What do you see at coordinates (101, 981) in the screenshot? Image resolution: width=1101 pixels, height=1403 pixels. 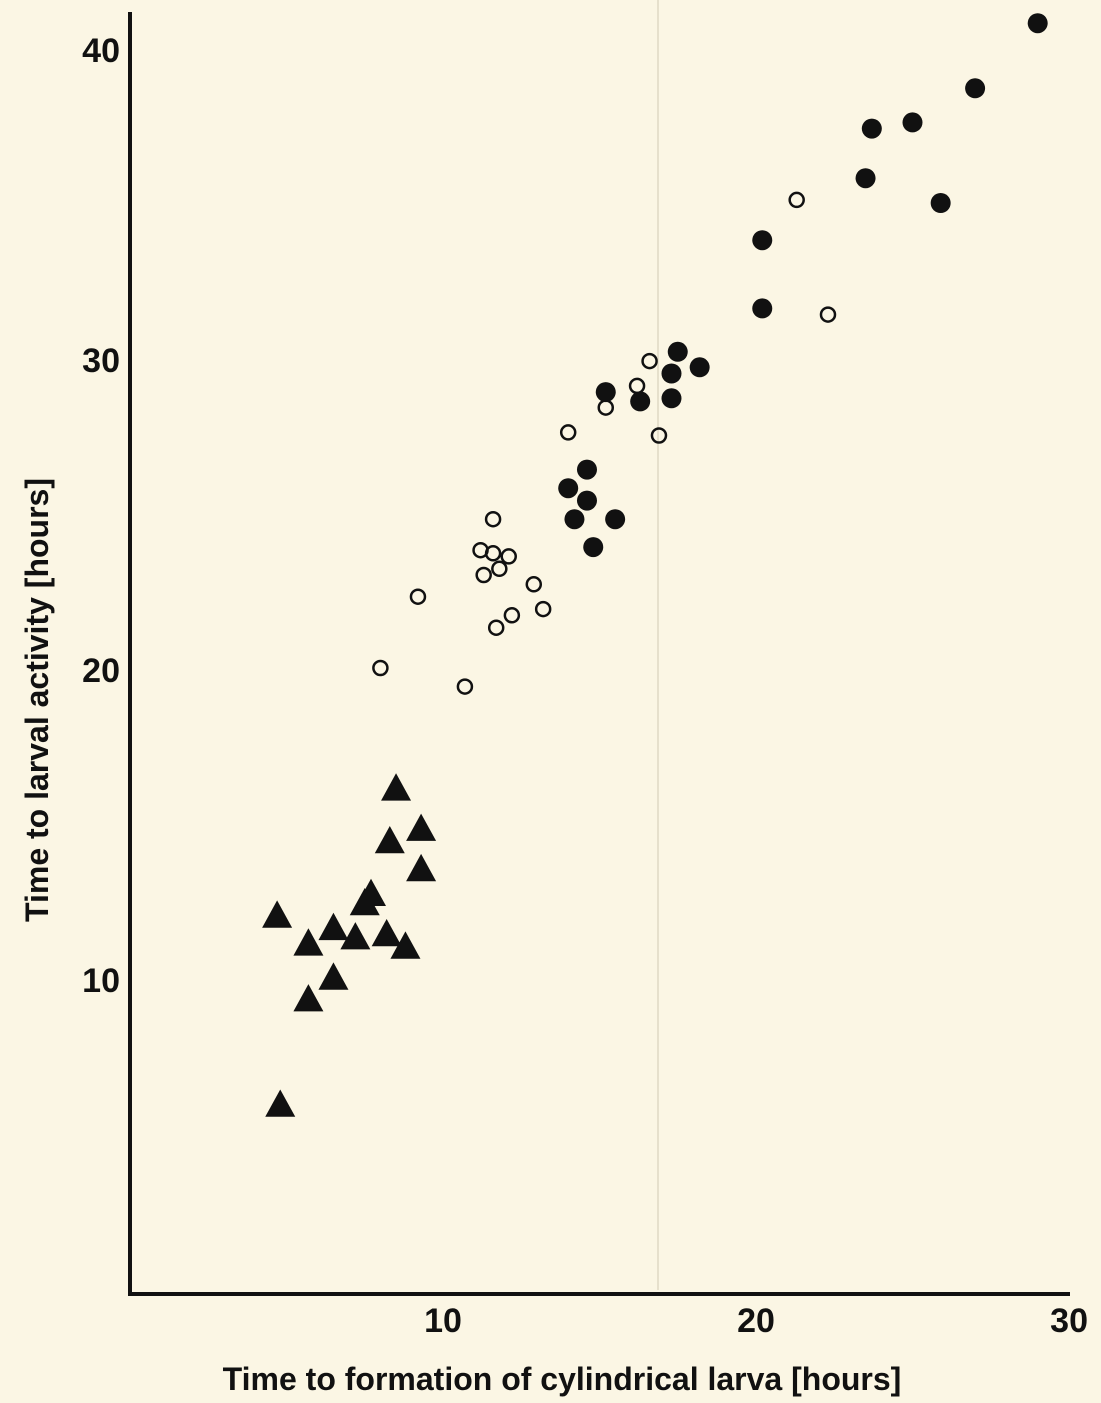 I see `y-tick-label: 10` at bounding box center [101, 981].